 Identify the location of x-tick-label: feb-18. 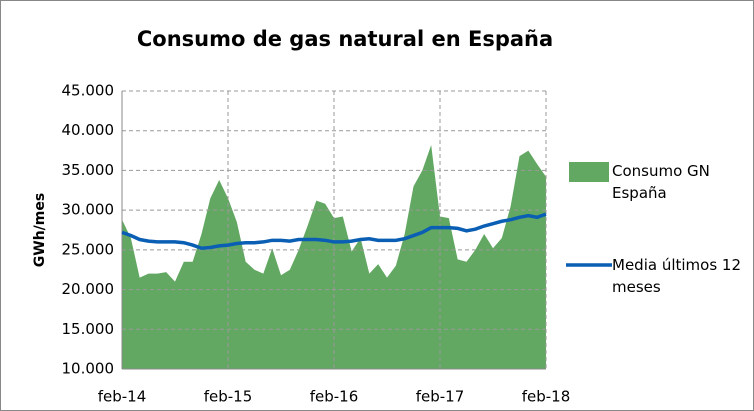
(546, 397).